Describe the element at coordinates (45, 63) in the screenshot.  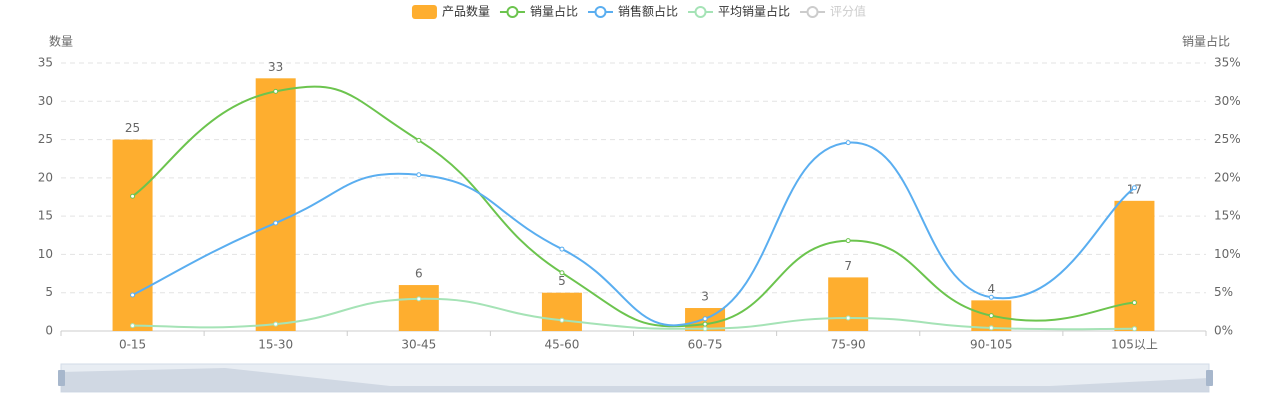
I see `y-tick-label: 35` at that location.